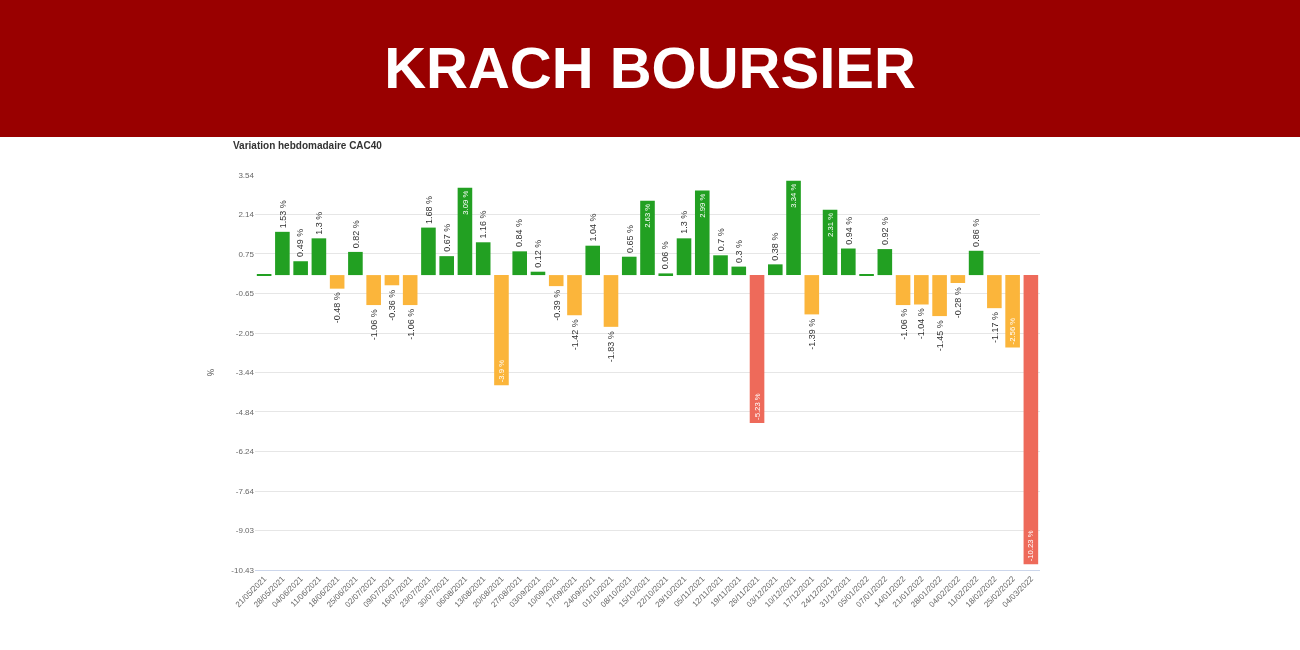 The width and height of the screenshot is (1300, 650). What do you see at coordinates (921, 324) in the screenshot?
I see `data-label: -1.04 %` at bounding box center [921, 324].